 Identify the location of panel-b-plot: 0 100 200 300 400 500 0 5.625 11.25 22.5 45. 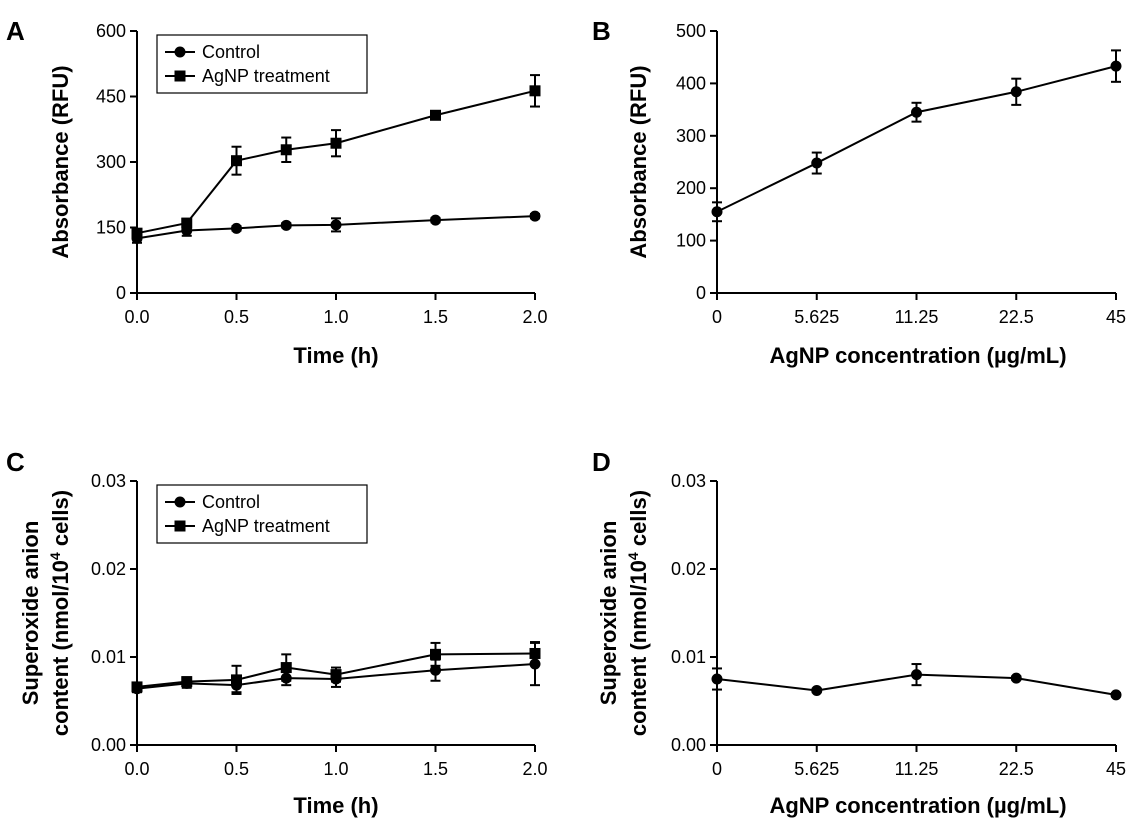
(901, 174).